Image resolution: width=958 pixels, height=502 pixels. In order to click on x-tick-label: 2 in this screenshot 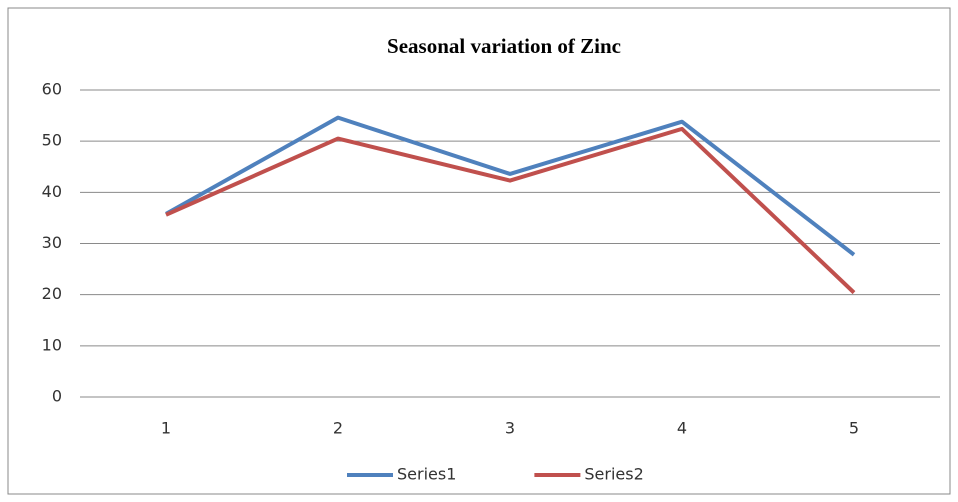, I will do `click(338, 428)`.